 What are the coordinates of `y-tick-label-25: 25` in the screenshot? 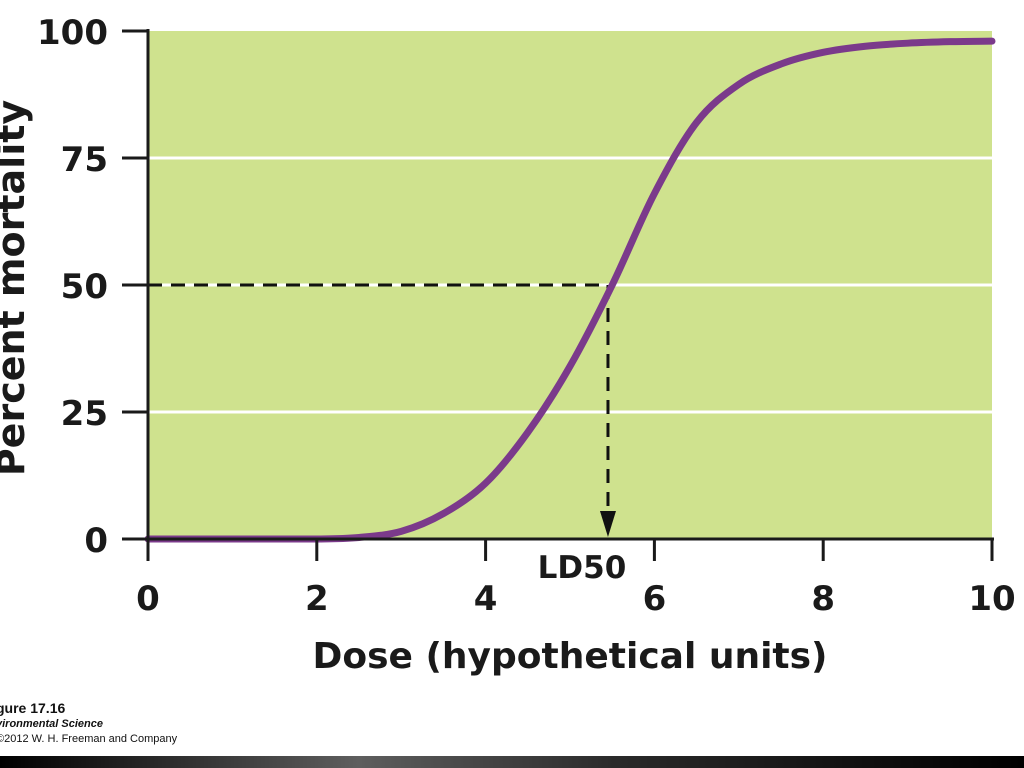 It's located at (84, 414).